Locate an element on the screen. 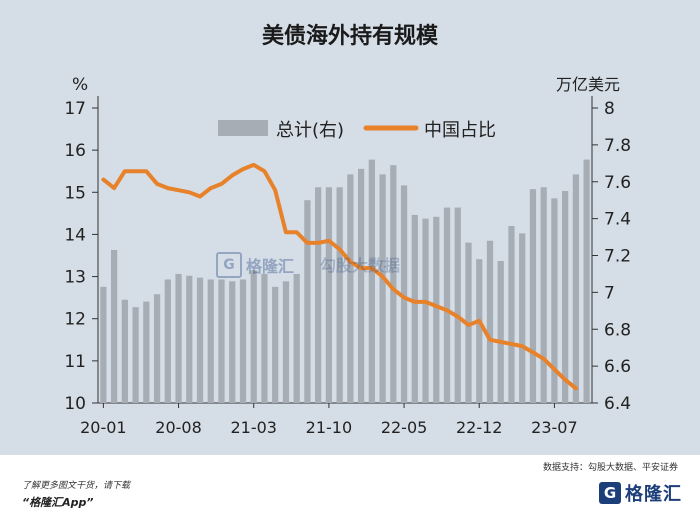 The width and height of the screenshot is (700, 518). chart-title: 美债海外持有规模 is located at coordinates (349, 36).